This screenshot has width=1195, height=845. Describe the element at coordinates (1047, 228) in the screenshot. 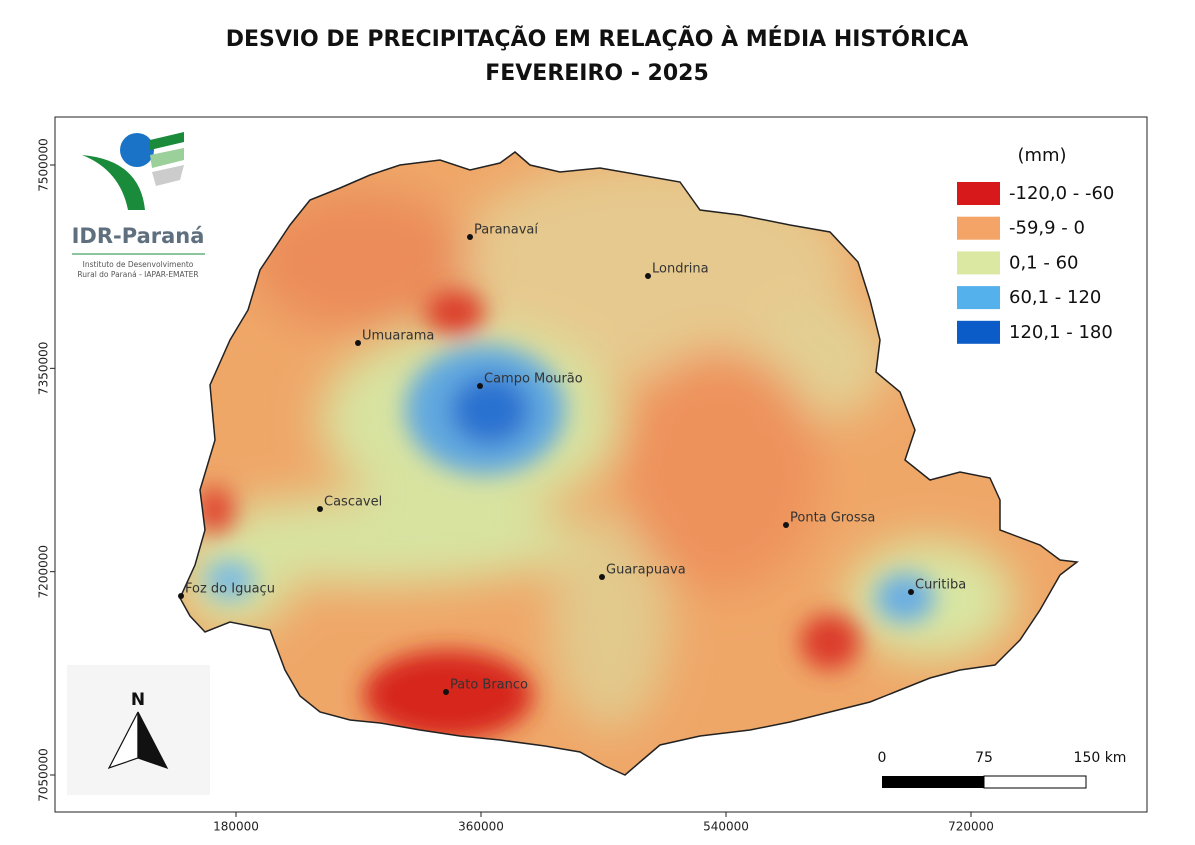

I see `legend-label: -59,9 - 0` at that location.